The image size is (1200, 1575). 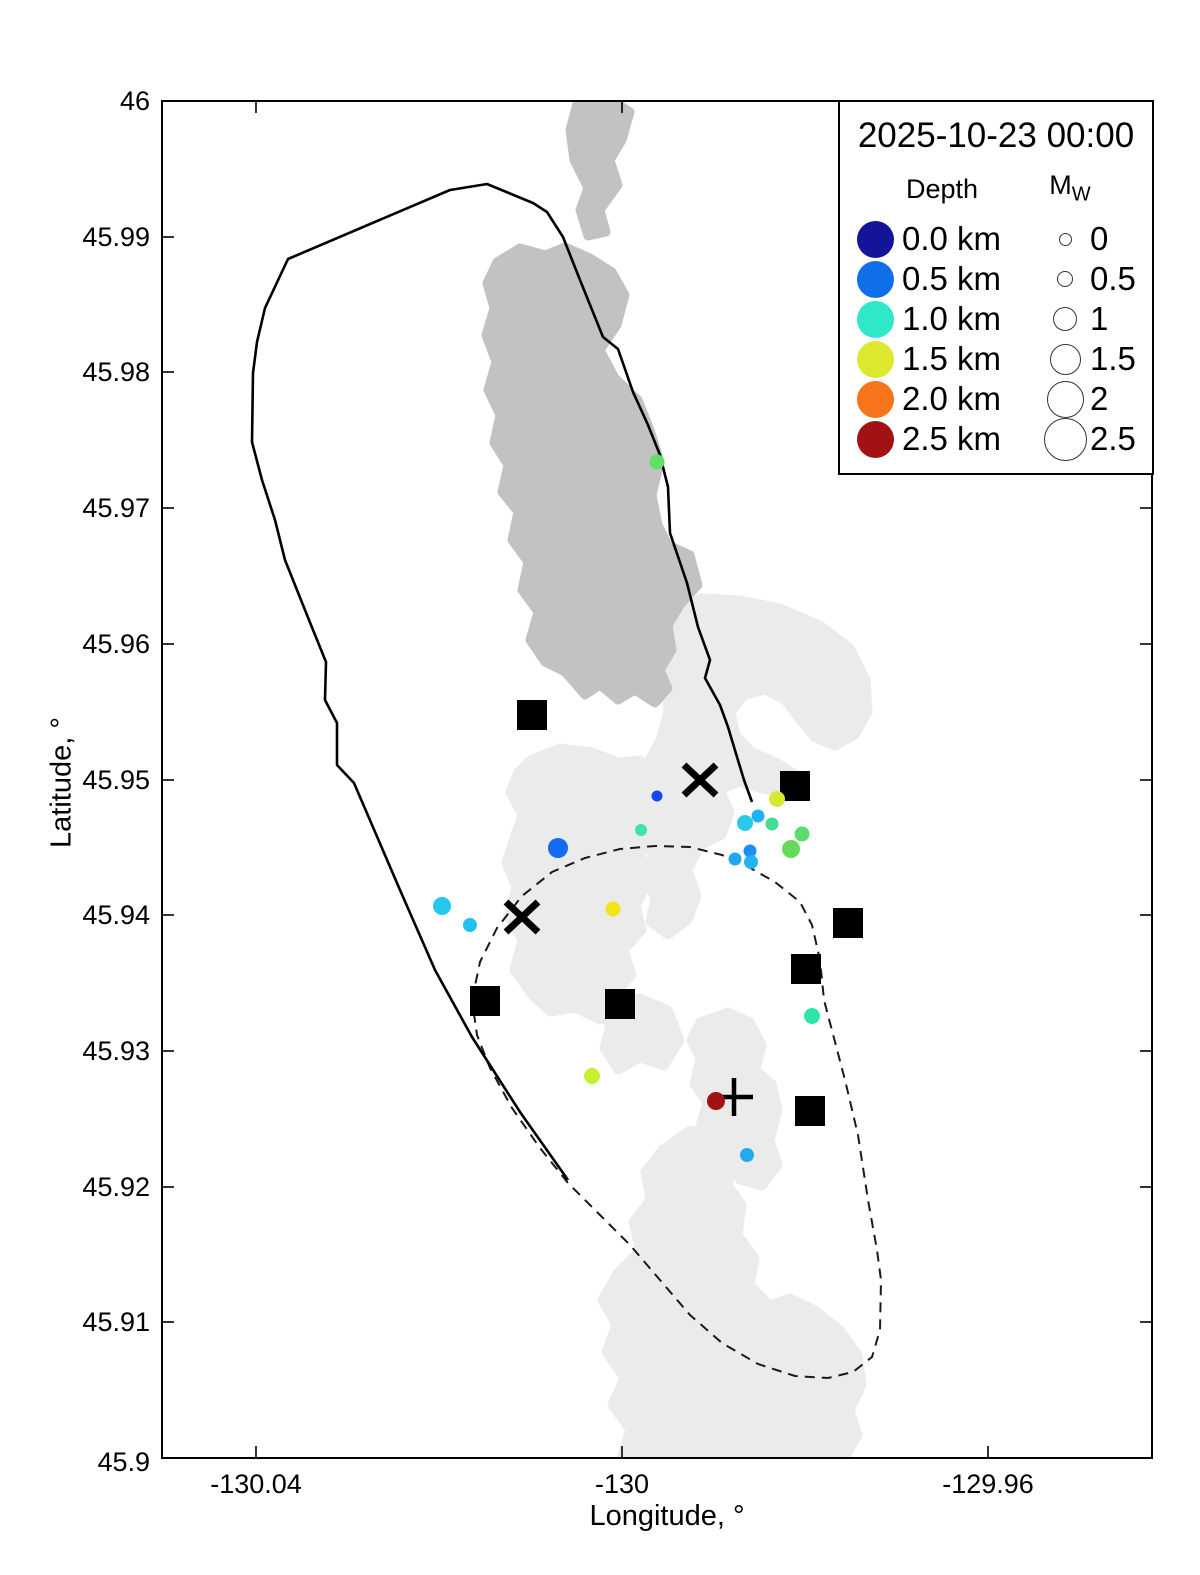 I want to click on depth-label: 0.5 km, so click(x=952, y=278).